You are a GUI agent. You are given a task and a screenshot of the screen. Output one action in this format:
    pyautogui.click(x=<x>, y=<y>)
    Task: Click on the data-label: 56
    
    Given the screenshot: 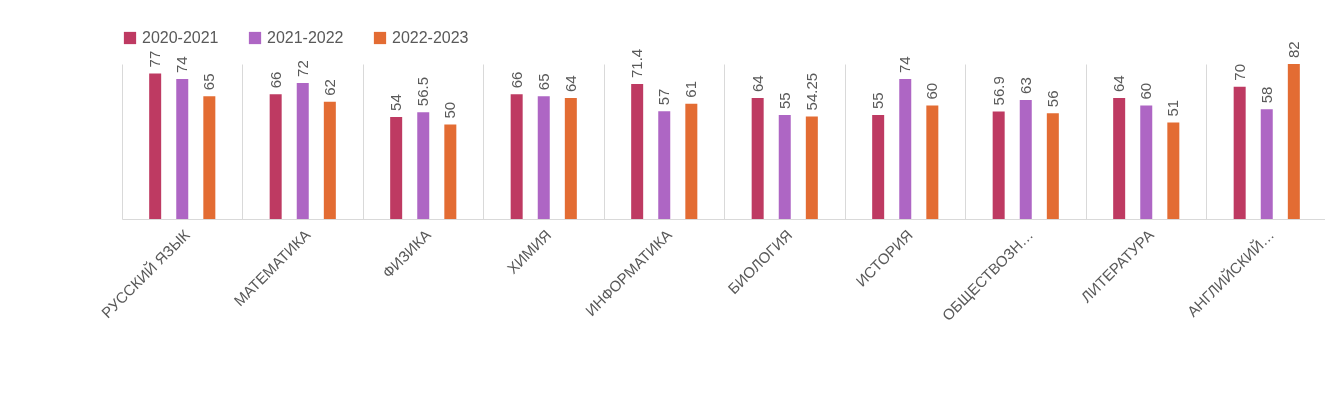 What is the action you would take?
    pyautogui.click(x=1052, y=99)
    